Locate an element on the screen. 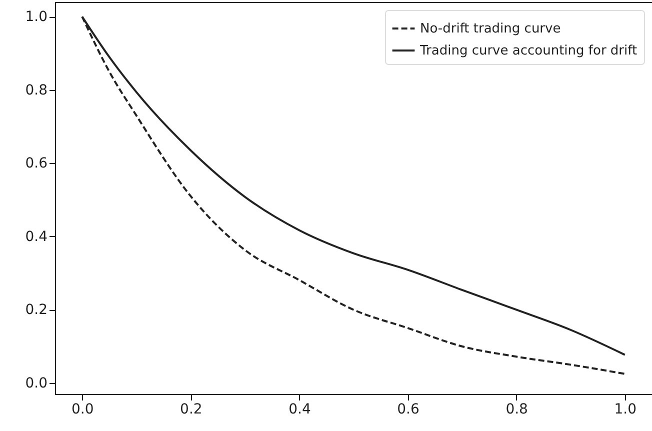 This screenshot has width=652, height=431. y-tick-label: 1.0 is located at coordinates (36, 17).